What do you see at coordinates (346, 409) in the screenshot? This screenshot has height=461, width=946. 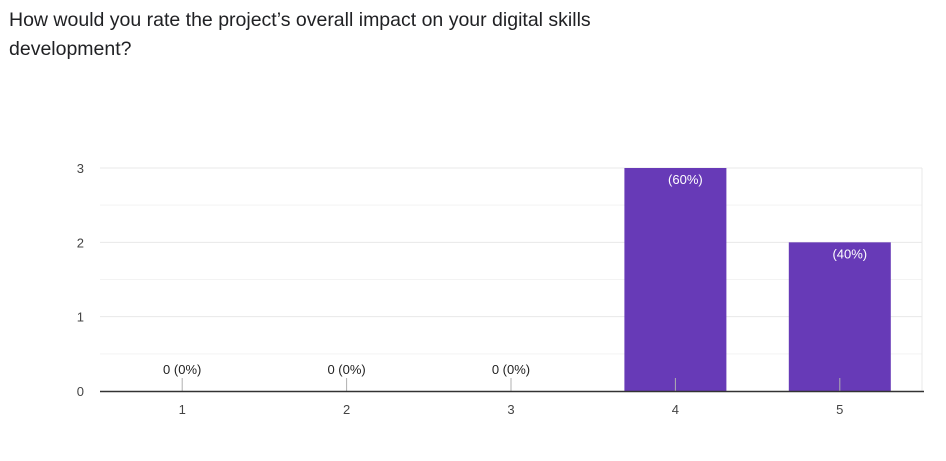 I see `x-tick-label: 2` at bounding box center [346, 409].